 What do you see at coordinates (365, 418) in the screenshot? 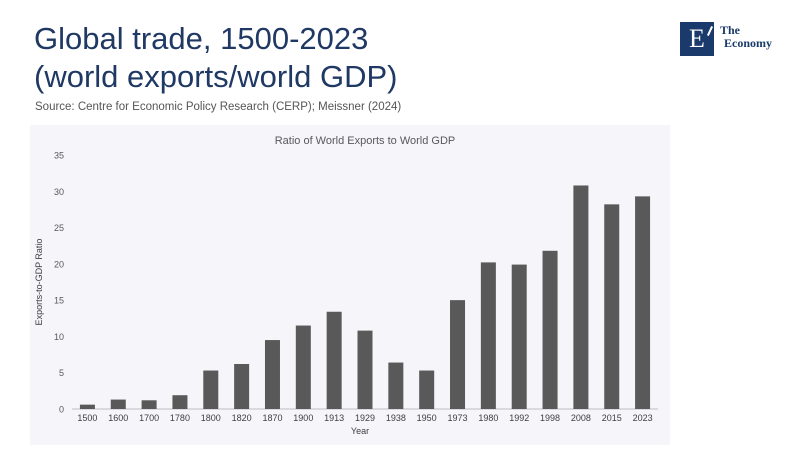
I see `x-tick-label: 1929` at bounding box center [365, 418].